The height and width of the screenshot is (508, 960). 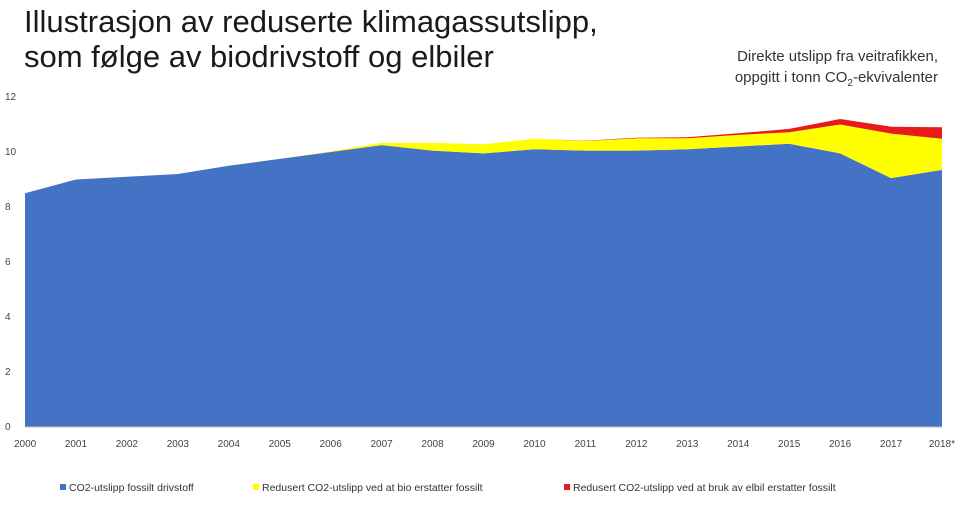 I want to click on x-tick-label: 2008, so click(x=432, y=444).